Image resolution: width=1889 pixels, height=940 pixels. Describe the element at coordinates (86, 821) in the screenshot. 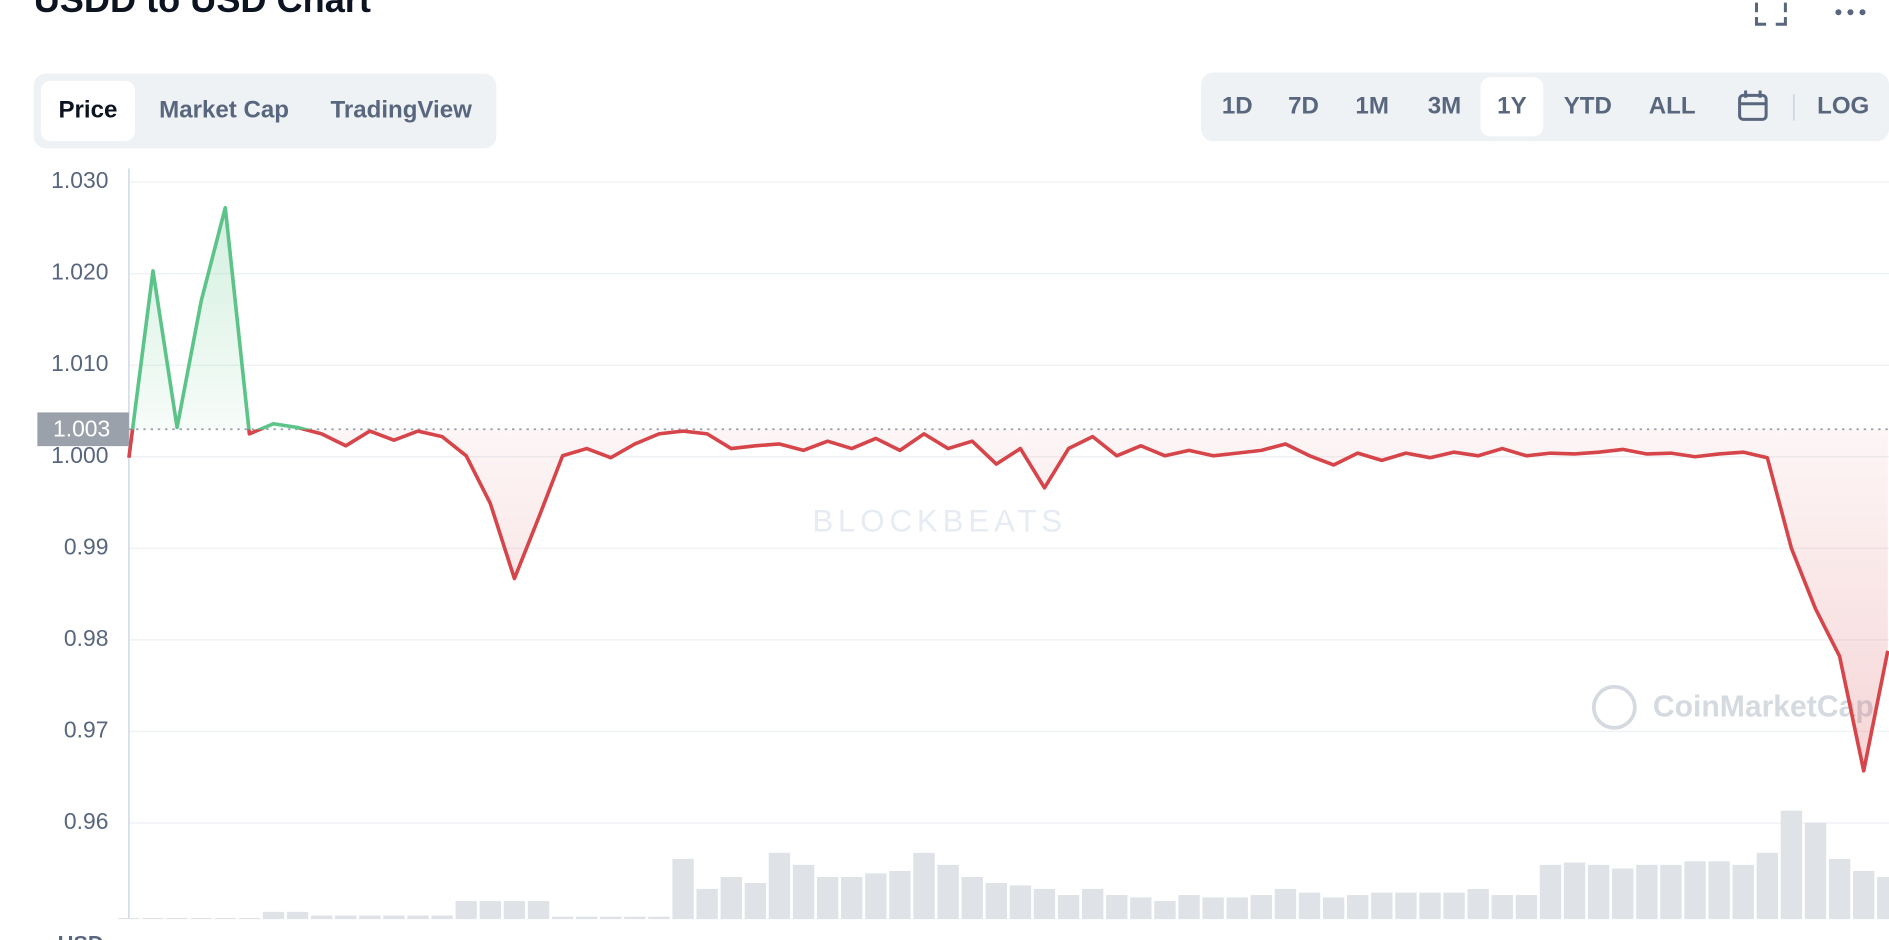

I see `y-tick-label: 0.96` at that location.